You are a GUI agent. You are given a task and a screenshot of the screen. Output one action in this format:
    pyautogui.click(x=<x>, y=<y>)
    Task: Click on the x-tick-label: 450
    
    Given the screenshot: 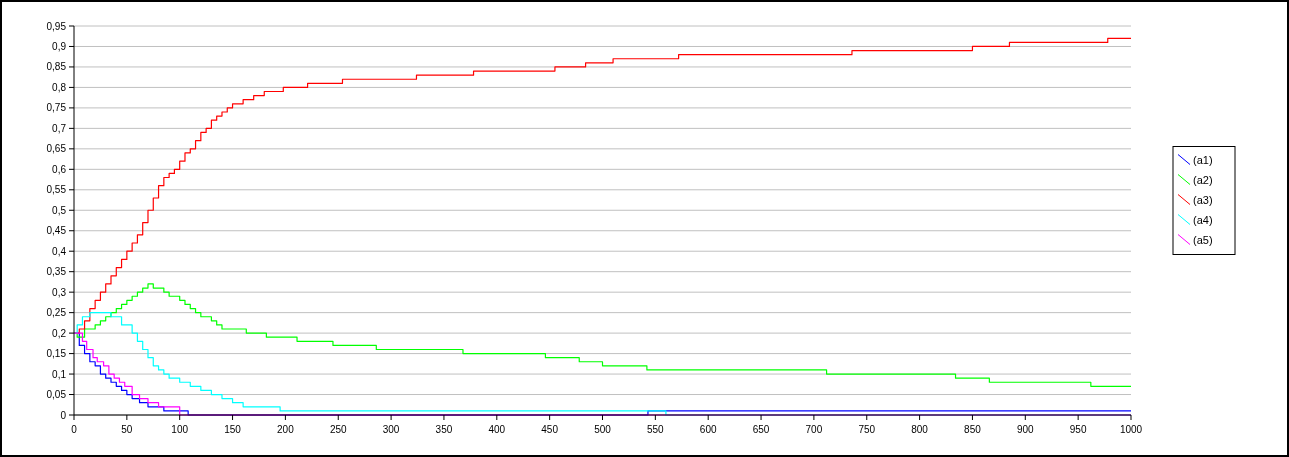 What is the action you would take?
    pyautogui.click(x=550, y=429)
    